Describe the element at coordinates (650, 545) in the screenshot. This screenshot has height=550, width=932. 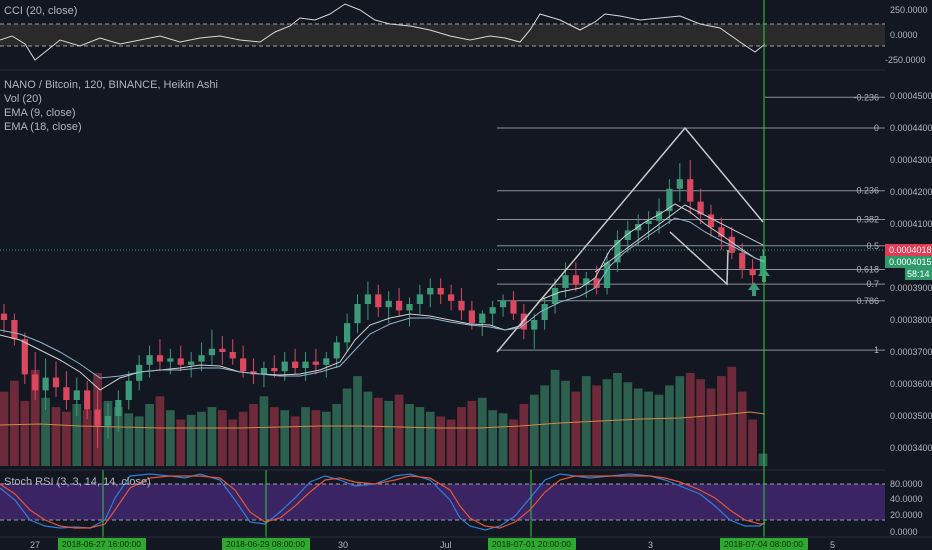
I see `time-label: 3` at that location.